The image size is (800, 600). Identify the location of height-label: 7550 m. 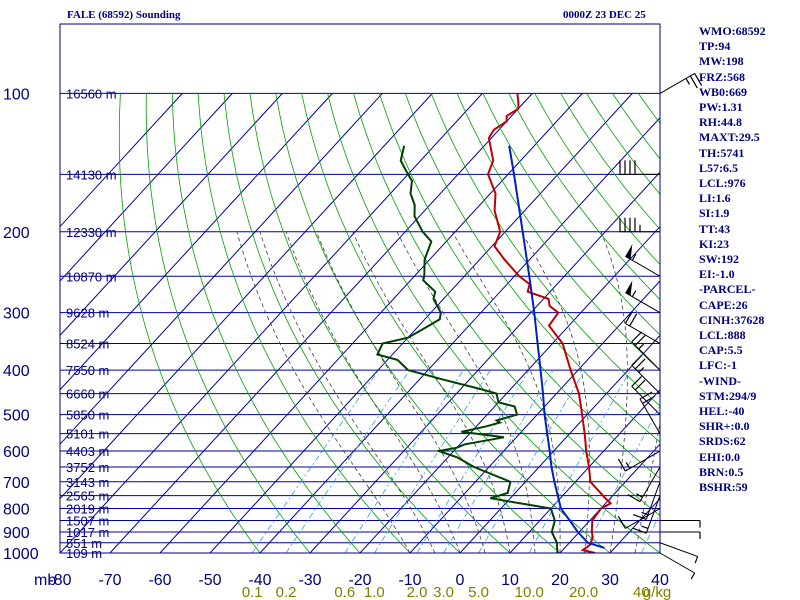
(87, 370).